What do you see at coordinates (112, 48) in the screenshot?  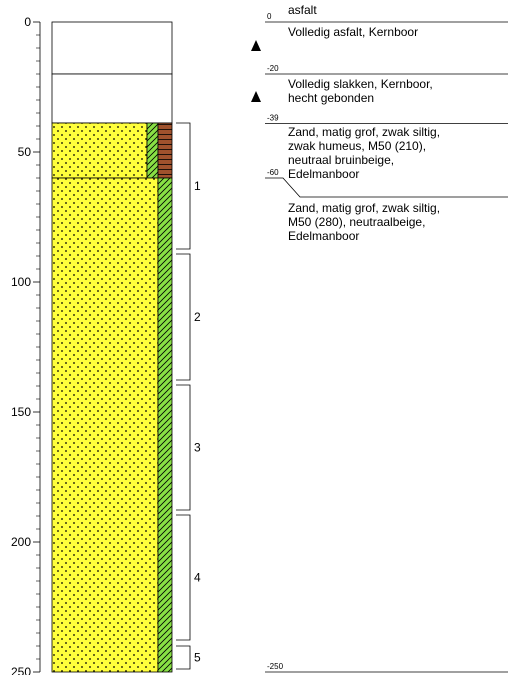 I see `layer-asphalt` at bounding box center [112, 48].